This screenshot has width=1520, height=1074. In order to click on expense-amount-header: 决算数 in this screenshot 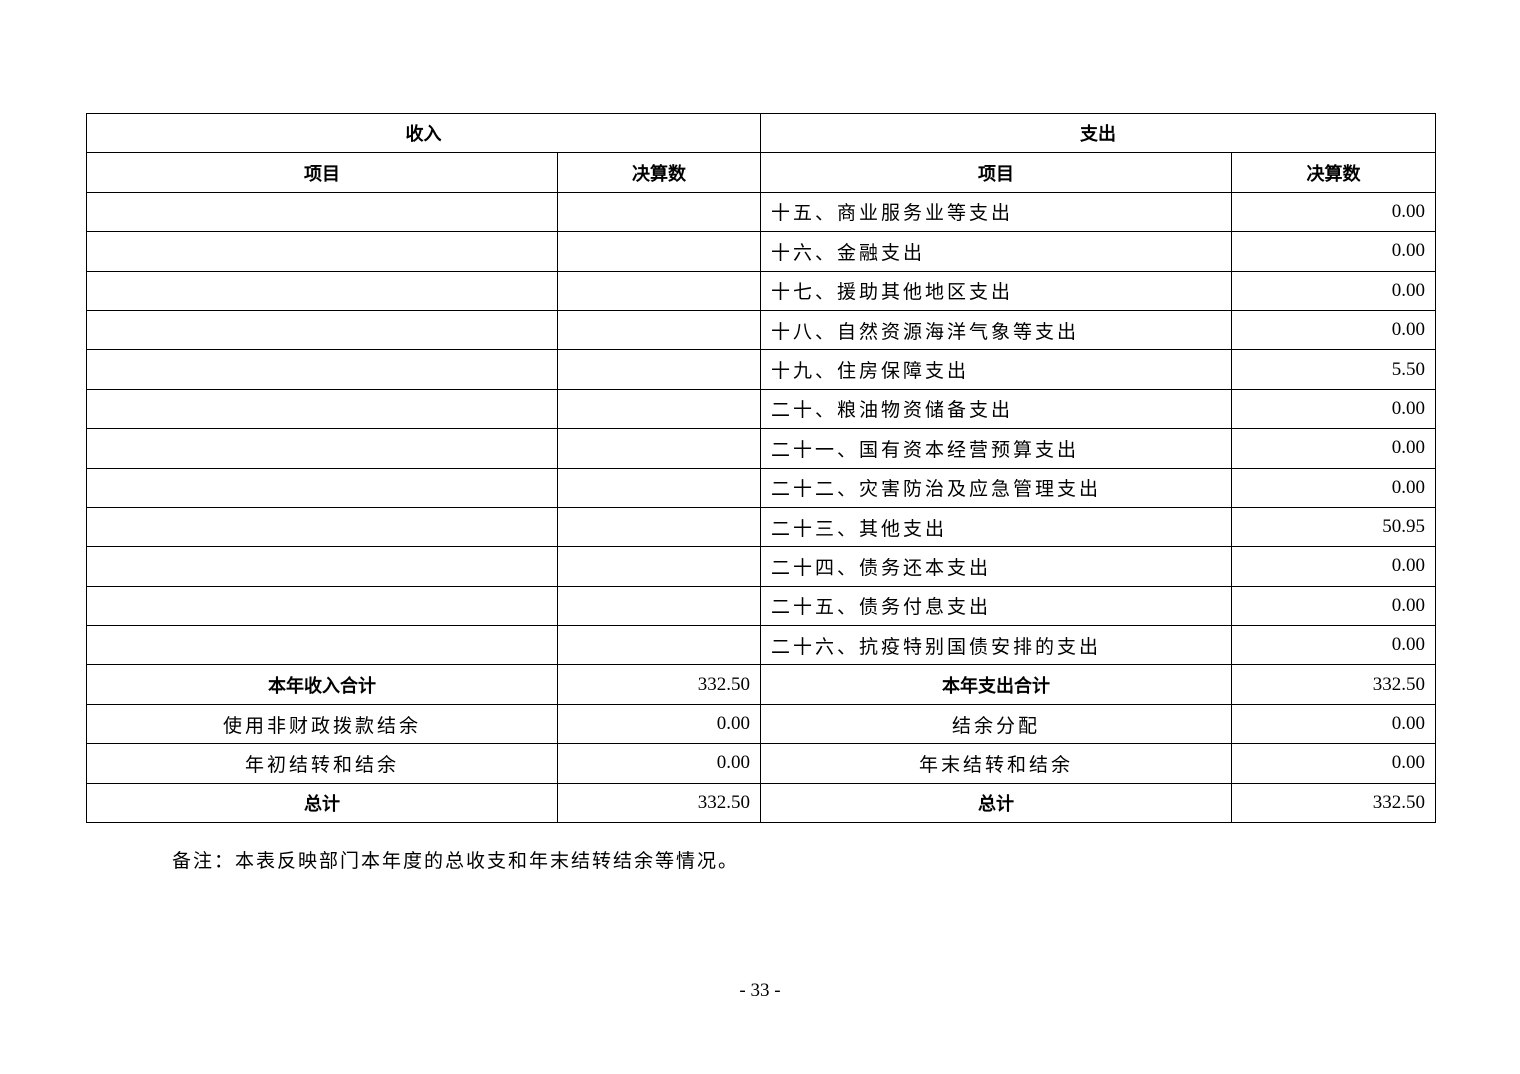, I will do `click(1333, 172)`.